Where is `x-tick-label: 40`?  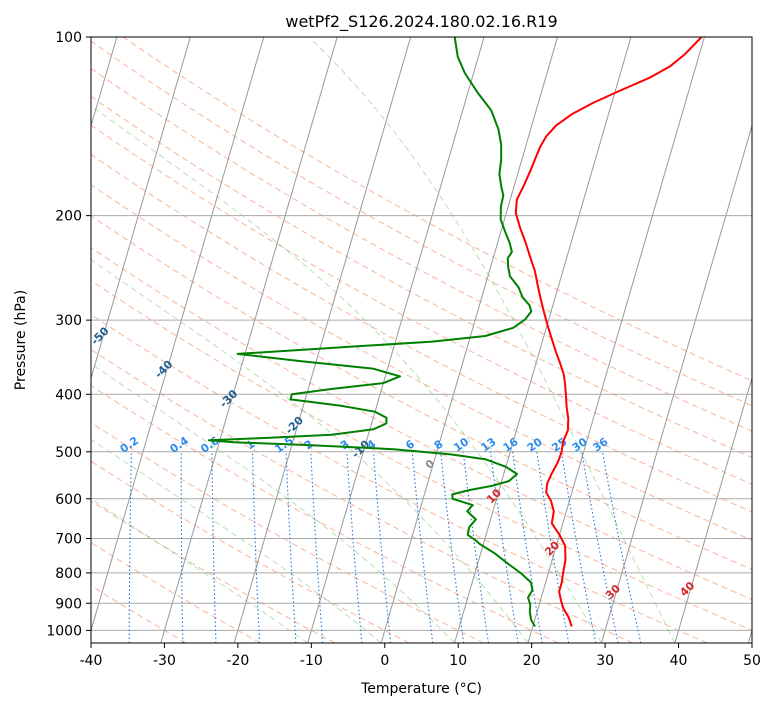 x-tick-label: 40 is located at coordinates (679, 661).